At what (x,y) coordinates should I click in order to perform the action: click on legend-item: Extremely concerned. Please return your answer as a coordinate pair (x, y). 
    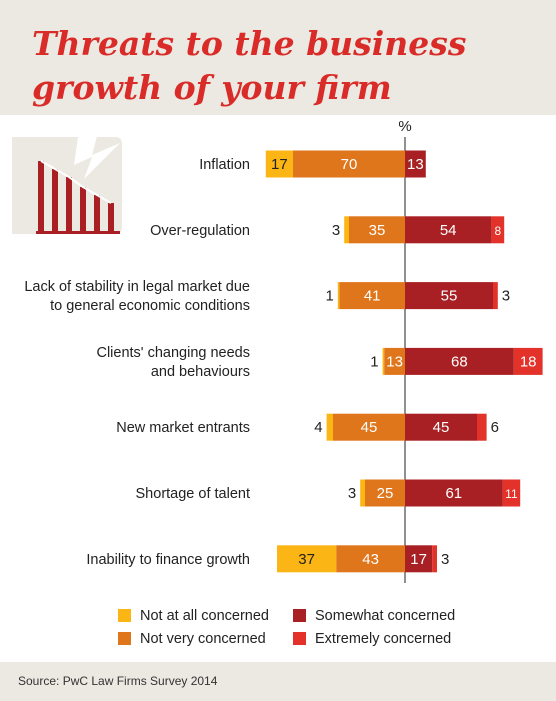
    Looking at the image, I should click on (372, 639).